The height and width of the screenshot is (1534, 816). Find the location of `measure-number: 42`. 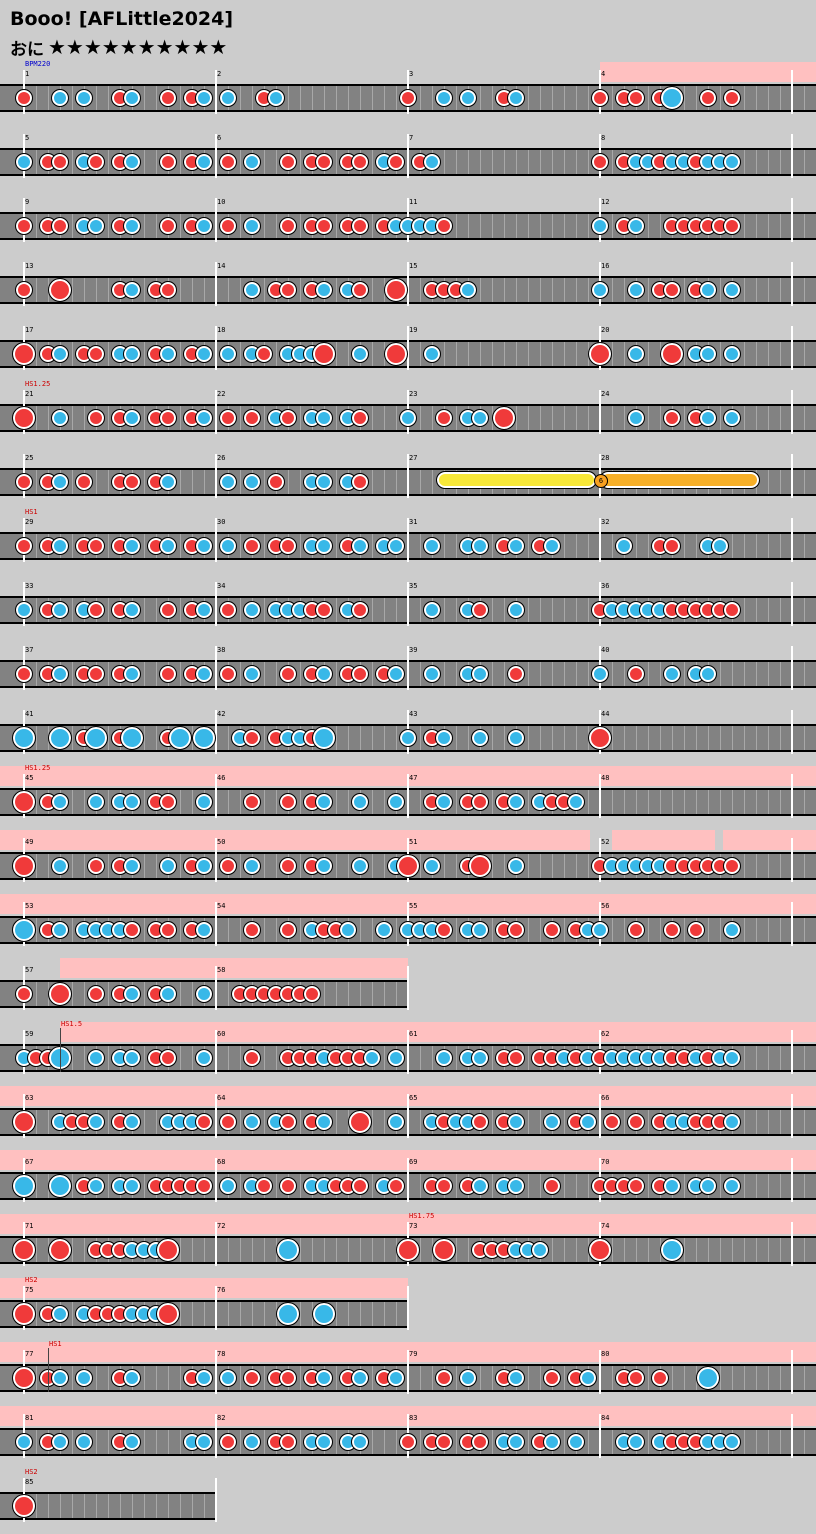

measure-number: 42 is located at coordinates (221, 714).